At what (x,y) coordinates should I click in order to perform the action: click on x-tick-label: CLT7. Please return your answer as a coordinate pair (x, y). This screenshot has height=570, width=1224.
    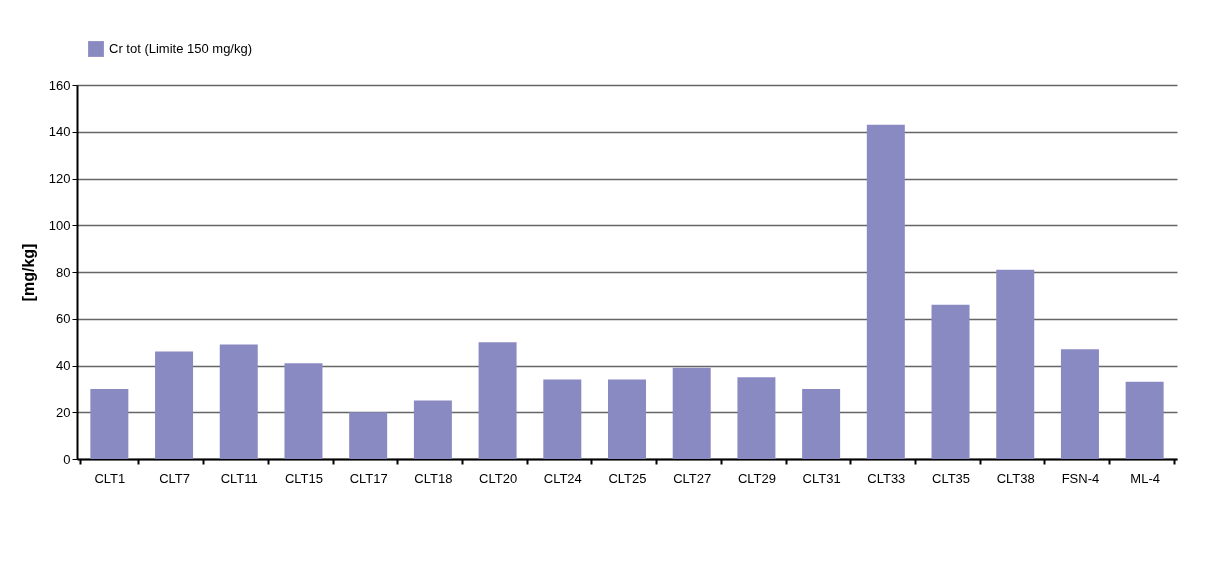
    Looking at the image, I should click on (174, 478).